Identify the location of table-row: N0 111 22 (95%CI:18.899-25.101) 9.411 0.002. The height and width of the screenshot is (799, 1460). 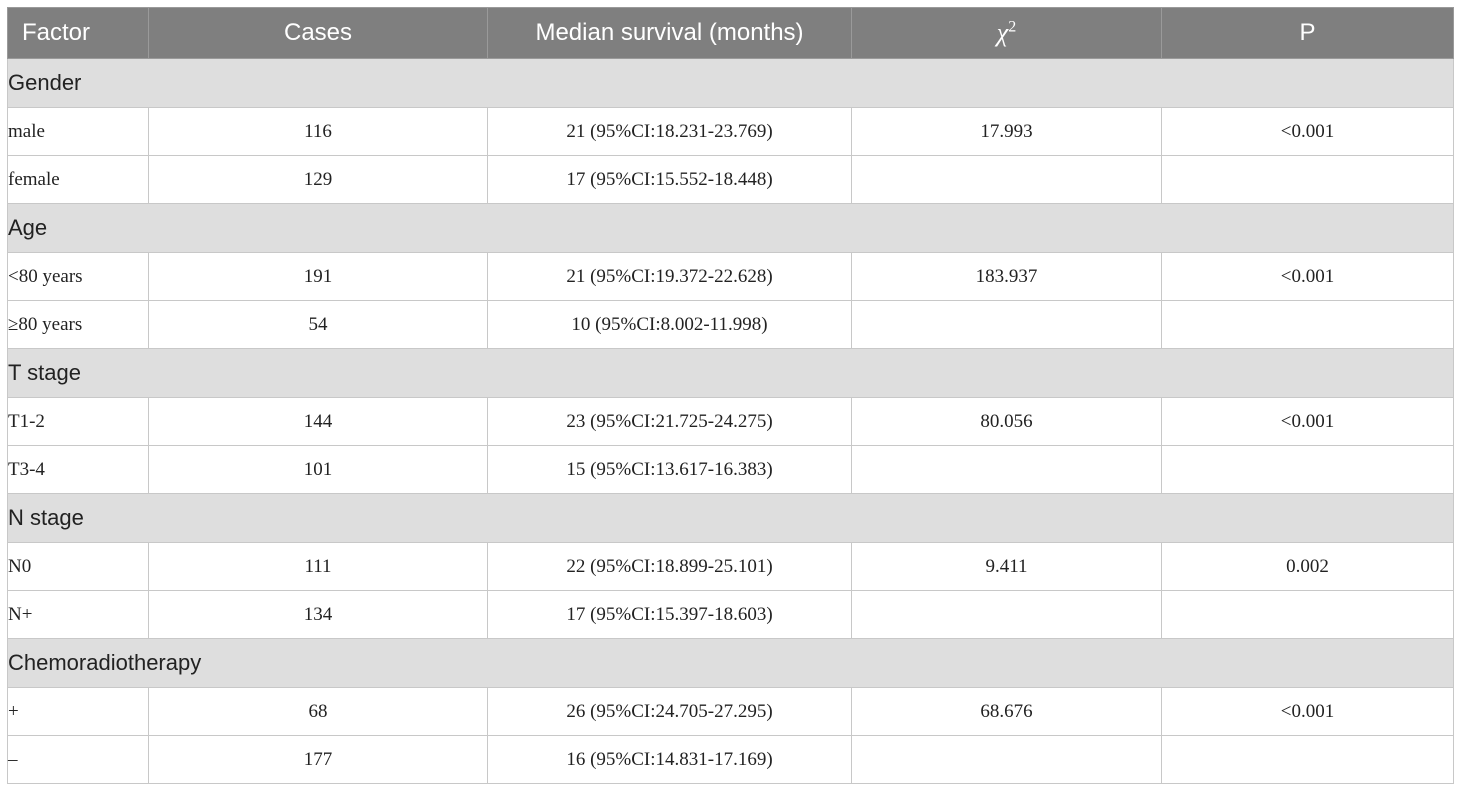
(730, 566).